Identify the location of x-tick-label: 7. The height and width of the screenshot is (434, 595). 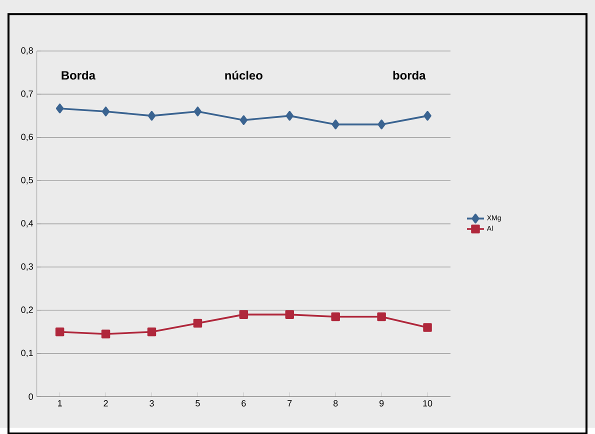
(290, 403).